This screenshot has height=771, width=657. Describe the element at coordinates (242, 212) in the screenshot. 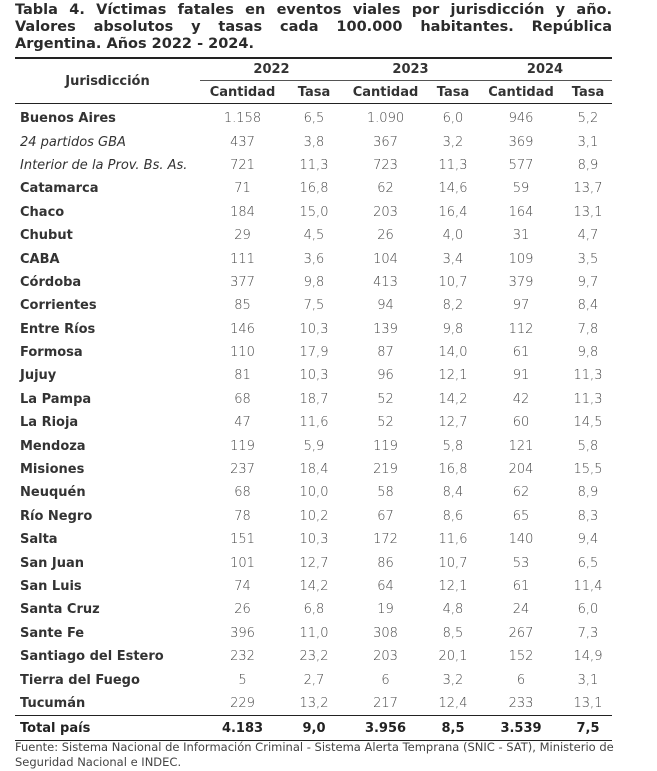

I see `value-cell: 184` at that location.